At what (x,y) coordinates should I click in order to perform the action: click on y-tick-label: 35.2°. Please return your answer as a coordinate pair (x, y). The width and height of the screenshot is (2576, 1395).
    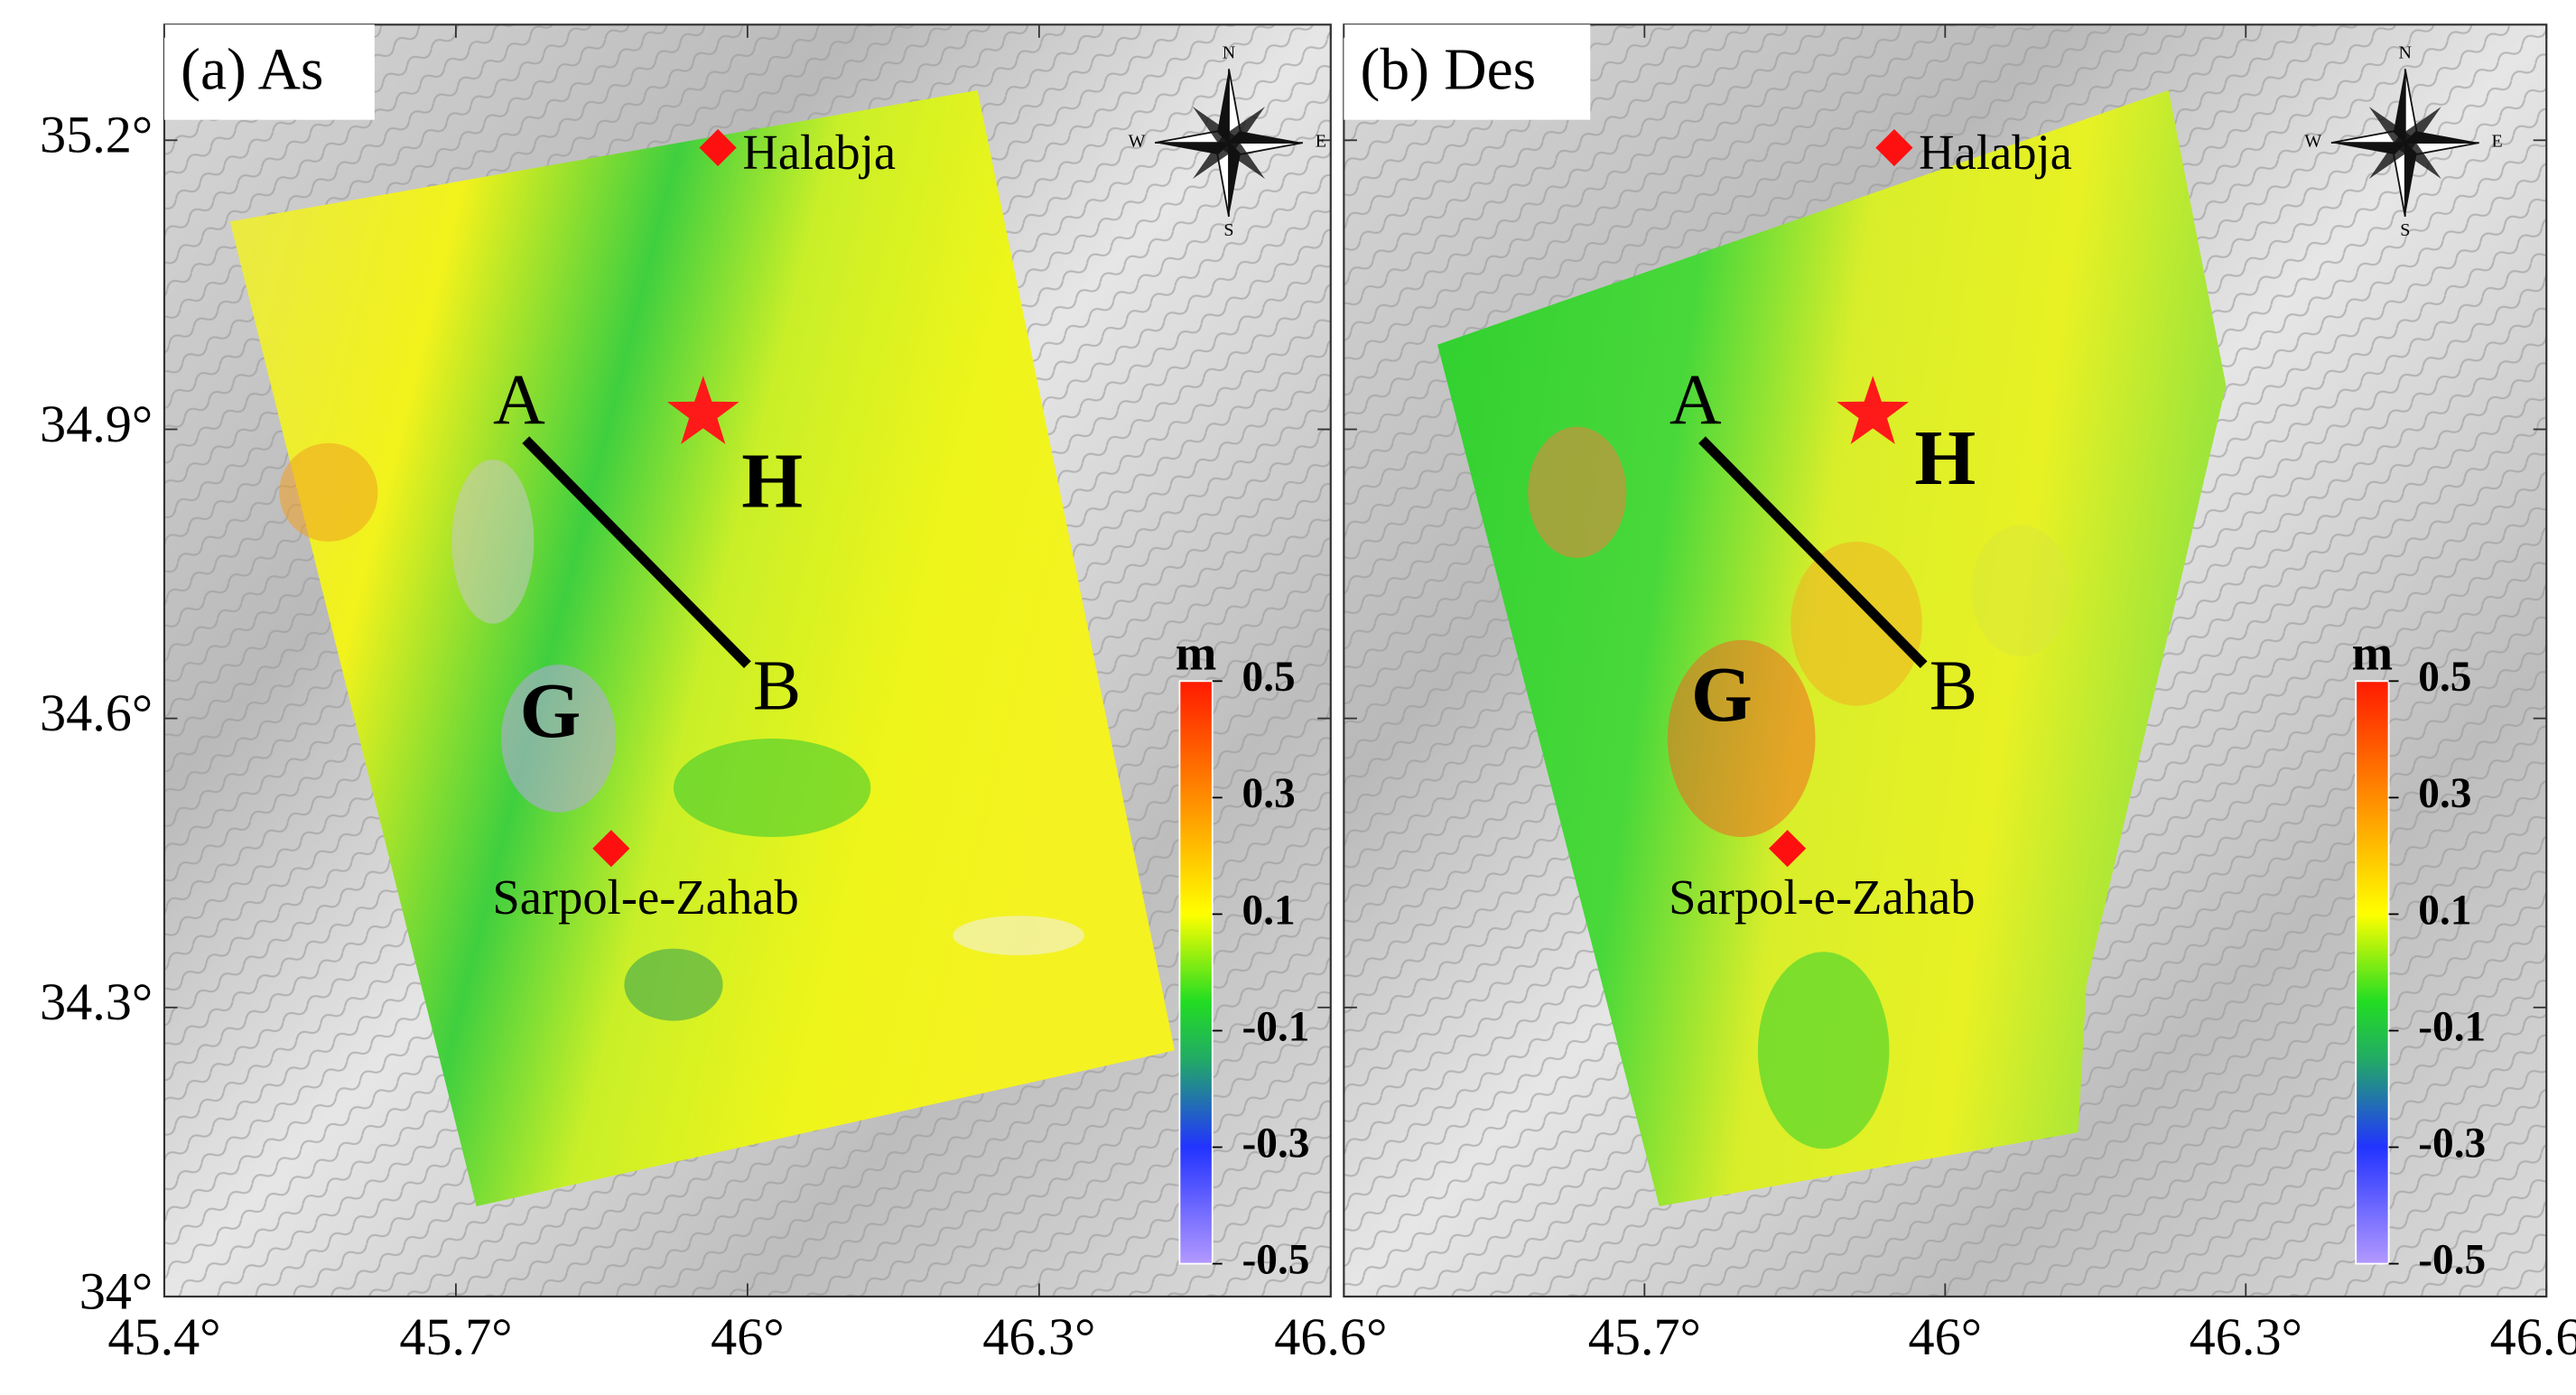
    Looking at the image, I should click on (96, 135).